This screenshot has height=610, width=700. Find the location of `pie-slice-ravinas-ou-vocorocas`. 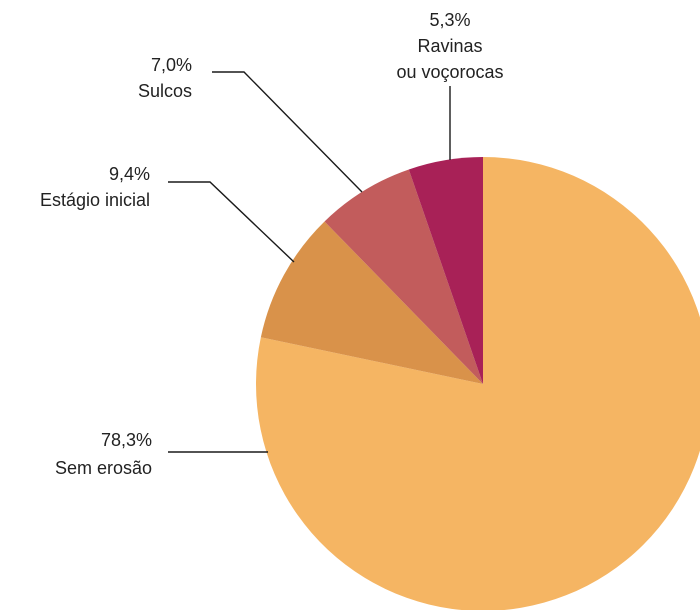

pie-slice-ravinas-ou-vocorocas is located at coordinates (445, 270).